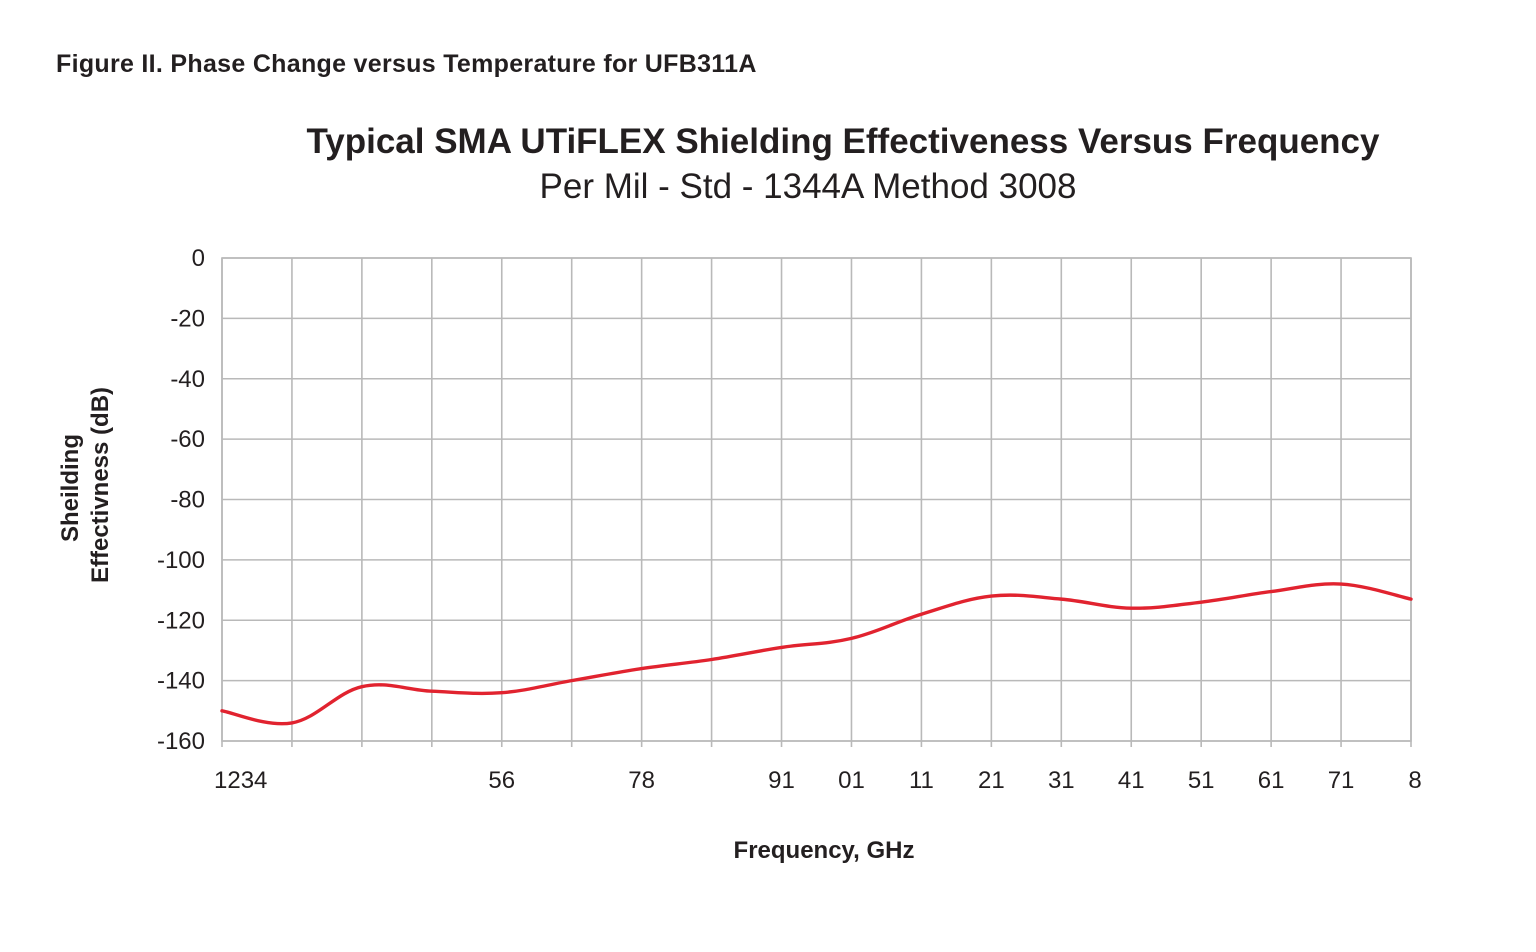 This screenshot has height=952, width=1536. What do you see at coordinates (781, 780) in the screenshot?
I see `x-tick-label: 91` at bounding box center [781, 780].